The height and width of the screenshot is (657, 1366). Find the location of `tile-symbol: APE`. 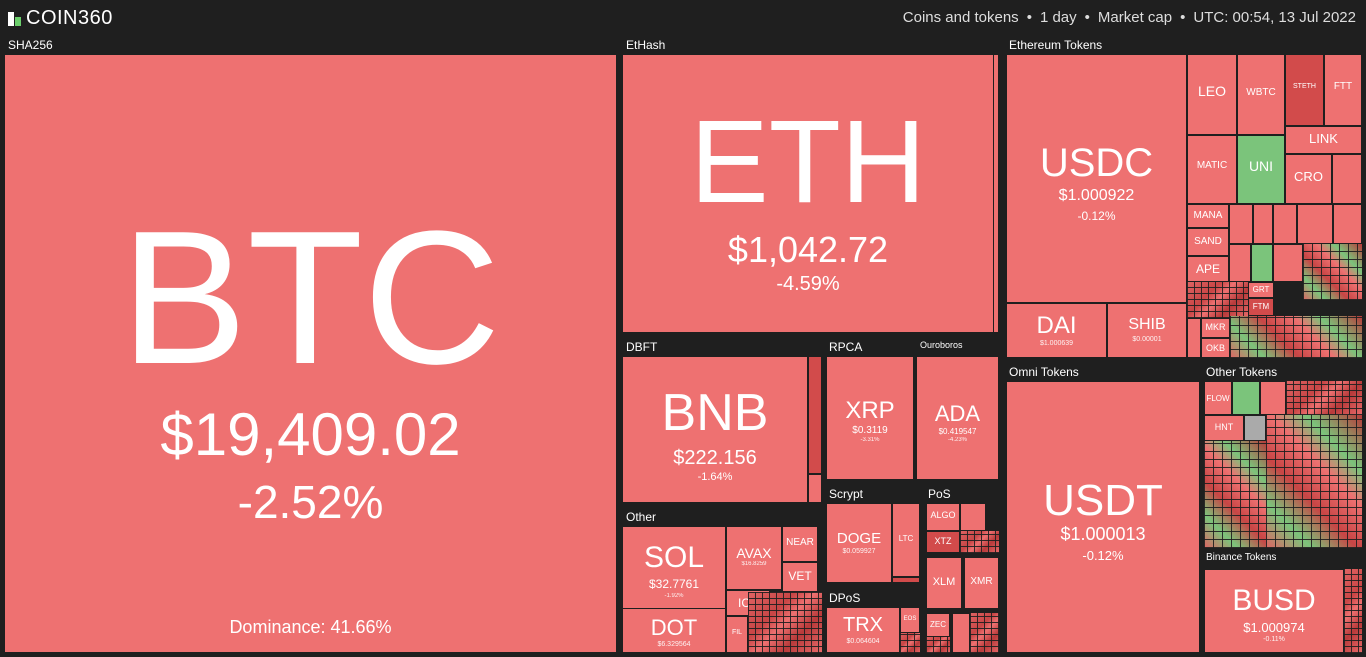

tile-symbol: APE is located at coordinates (1207, 269).